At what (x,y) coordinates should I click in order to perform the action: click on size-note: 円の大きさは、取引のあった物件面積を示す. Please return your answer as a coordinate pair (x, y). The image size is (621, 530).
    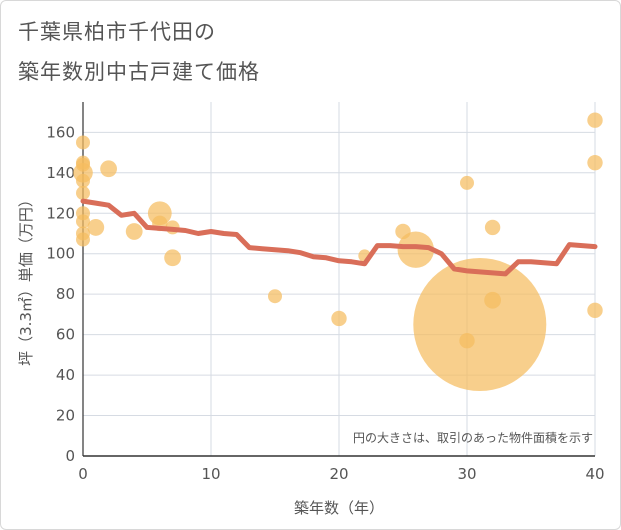
    Looking at the image, I should click on (473, 437).